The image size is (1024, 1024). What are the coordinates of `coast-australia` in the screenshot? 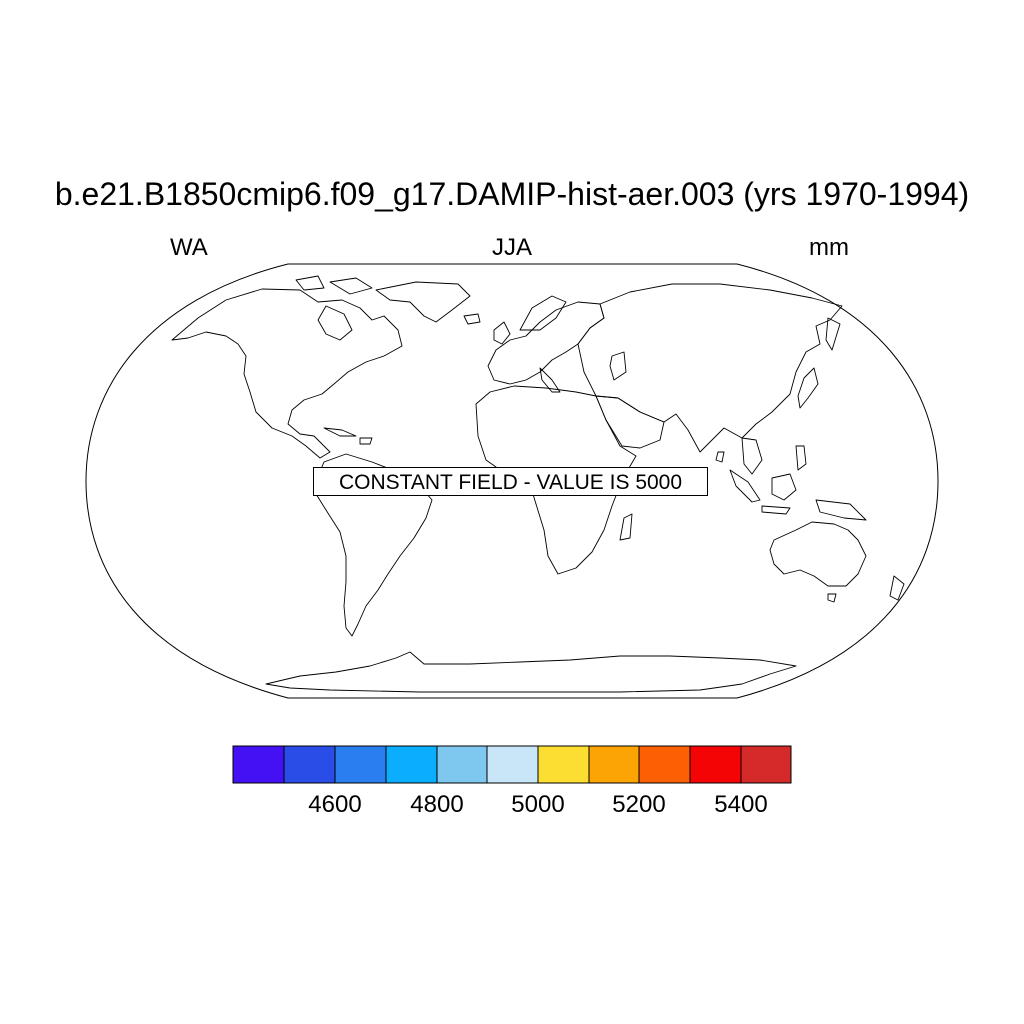 It's located at (818, 554).